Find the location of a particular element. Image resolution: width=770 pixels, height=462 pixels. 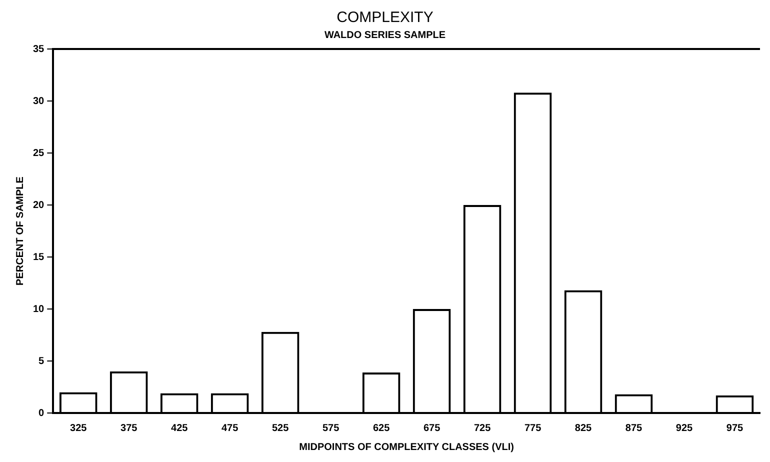

chart-subtitle: WALDO SERIES SAMPLE is located at coordinates (385, 35).